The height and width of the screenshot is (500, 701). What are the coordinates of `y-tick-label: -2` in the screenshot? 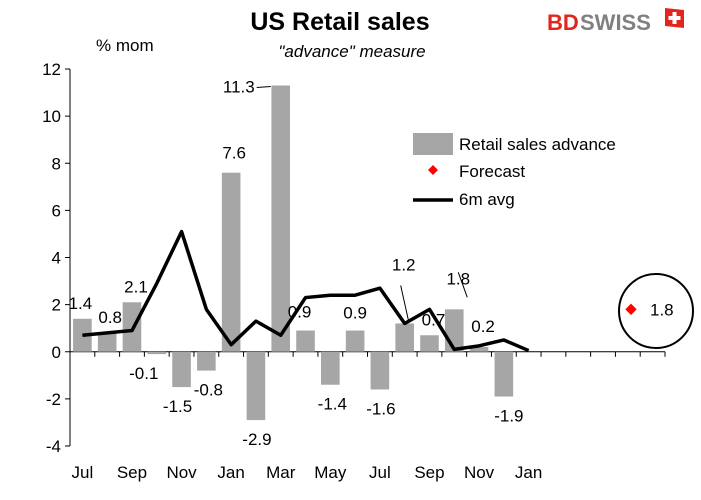 It's located at (53, 399).